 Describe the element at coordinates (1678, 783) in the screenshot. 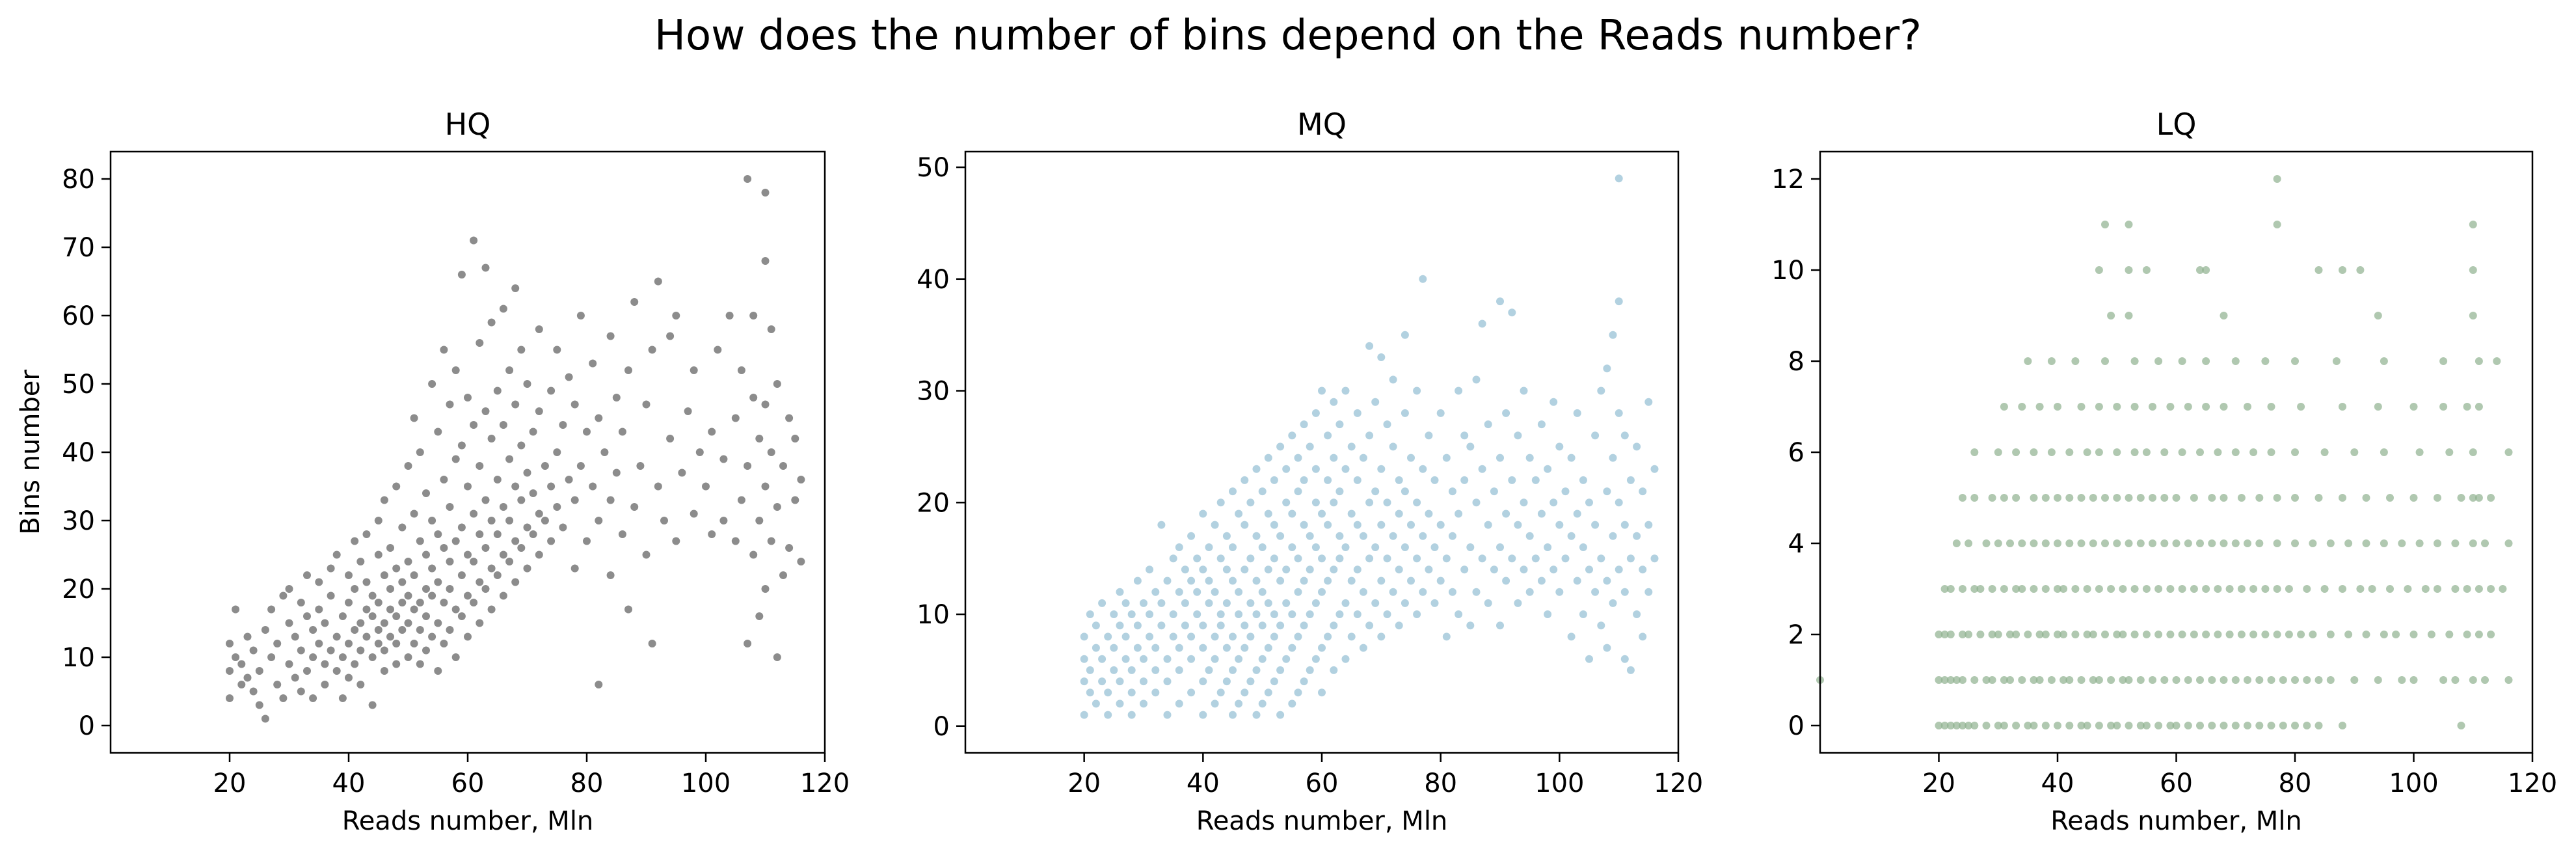

I see `x-tick-label: 120` at that location.